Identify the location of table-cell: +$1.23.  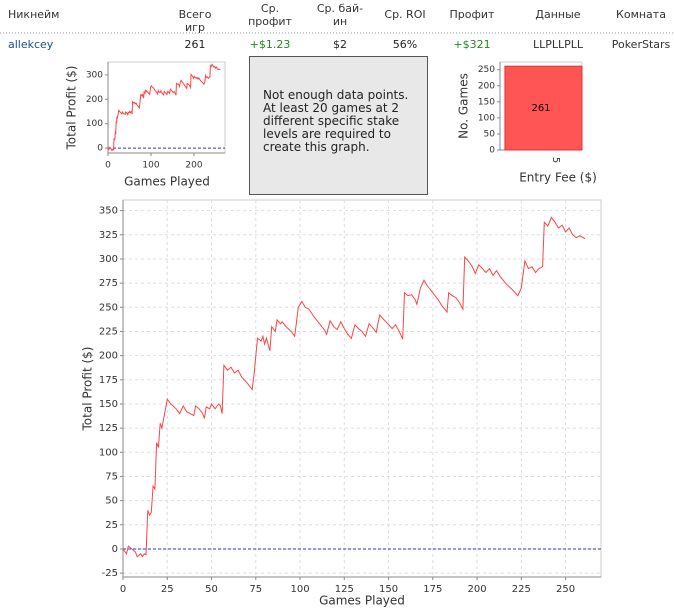
(270, 44).